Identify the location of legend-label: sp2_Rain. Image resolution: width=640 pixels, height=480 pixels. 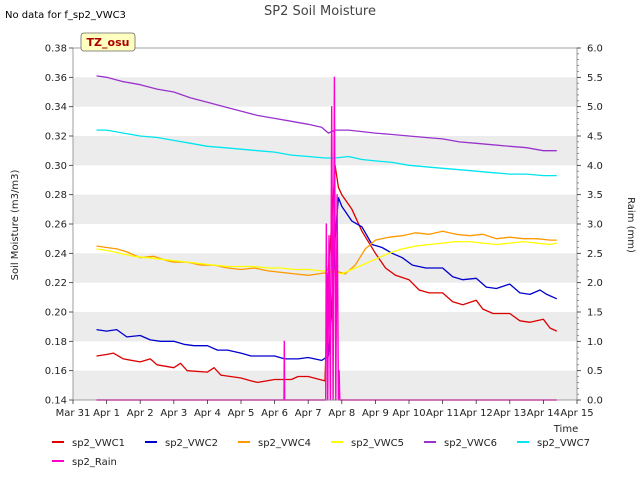
(94, 462).